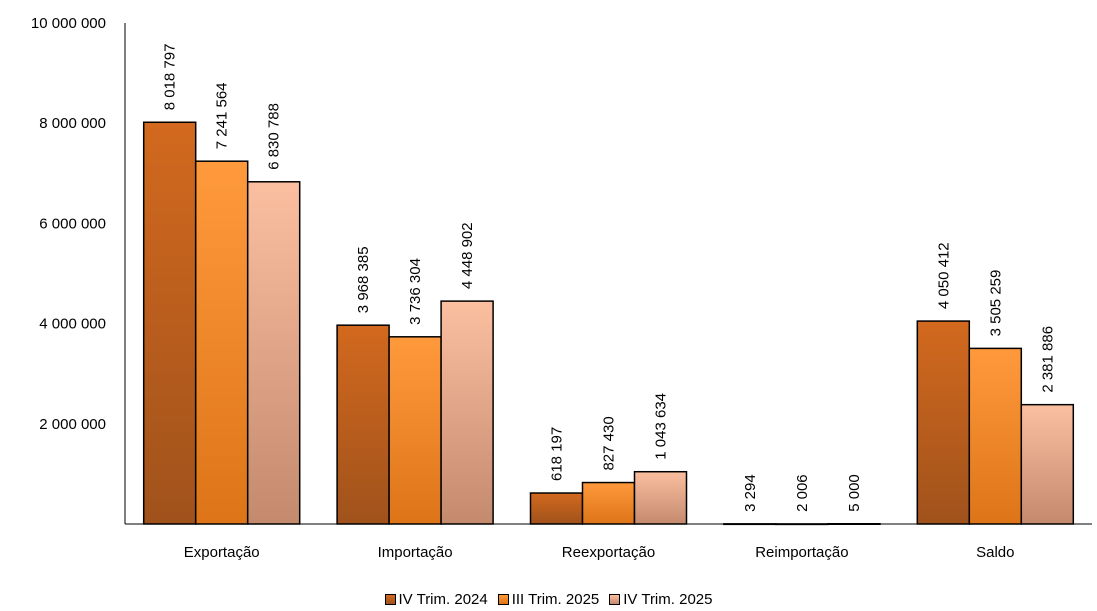  What do you see at coordinates (170, 77) in the screenshot?
I see `data-label: 8 018 797` at bounding box center [170, 77].